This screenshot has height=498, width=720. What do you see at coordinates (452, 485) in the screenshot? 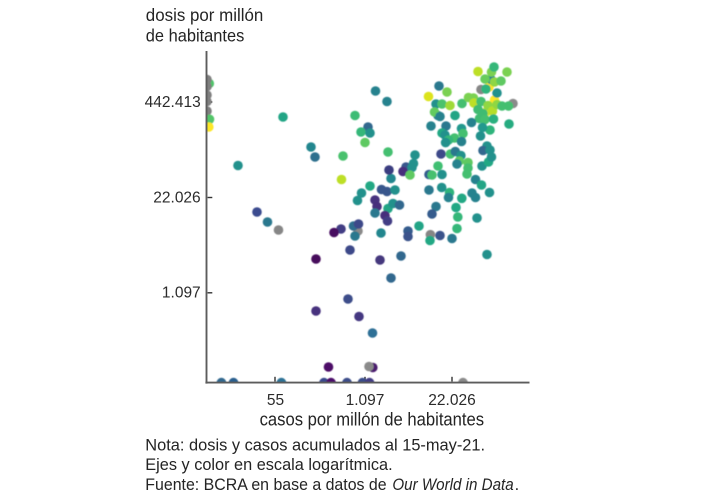
I see `svg-text: Our World in Data` at bounding box center [452, 485].